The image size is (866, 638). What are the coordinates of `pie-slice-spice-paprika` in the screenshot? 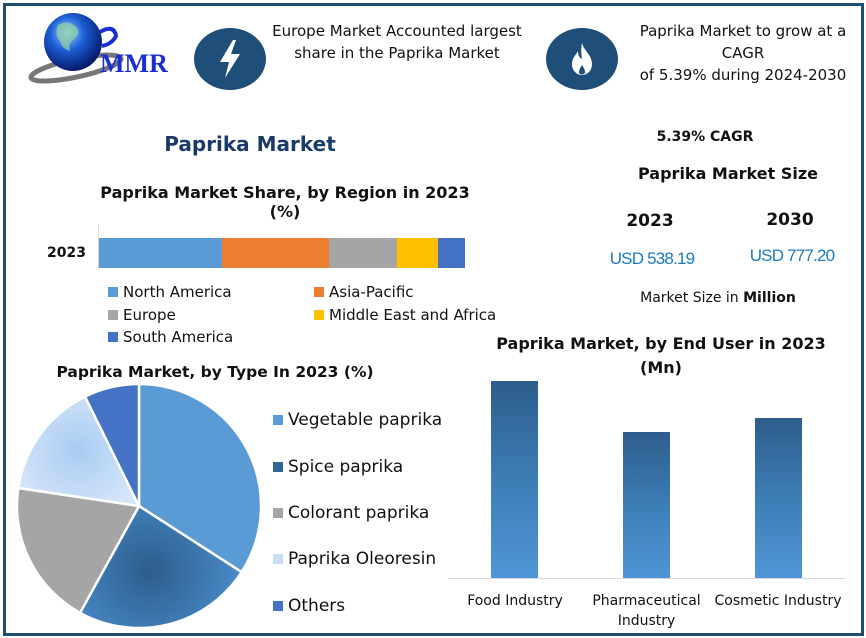 It's located at (161, 567).